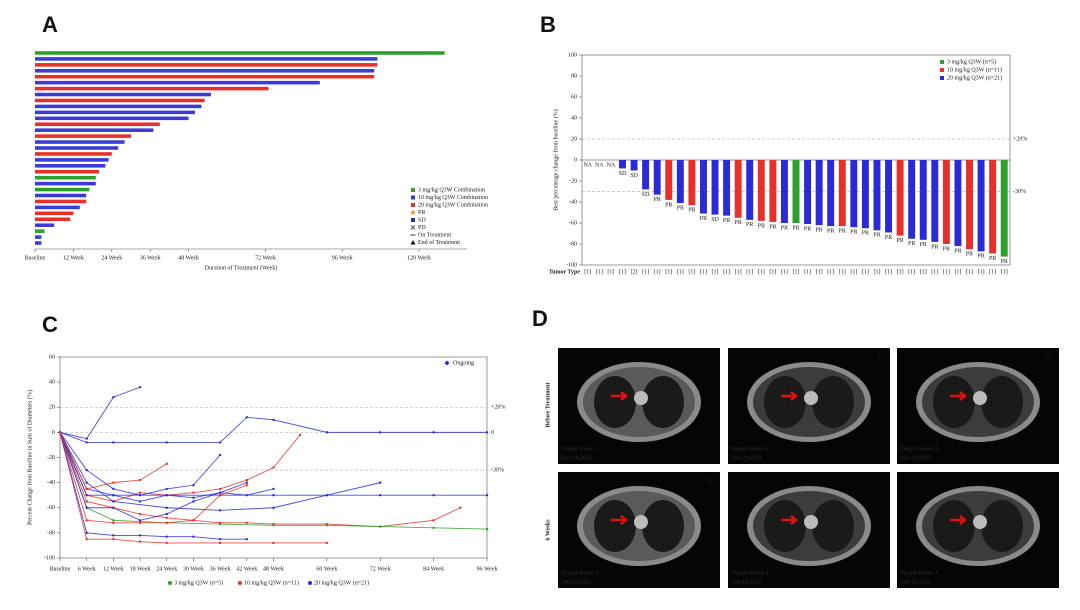  Describe the element at coordinates (540, 318) in the screenshot. I see `panel-letter: D` at that location.